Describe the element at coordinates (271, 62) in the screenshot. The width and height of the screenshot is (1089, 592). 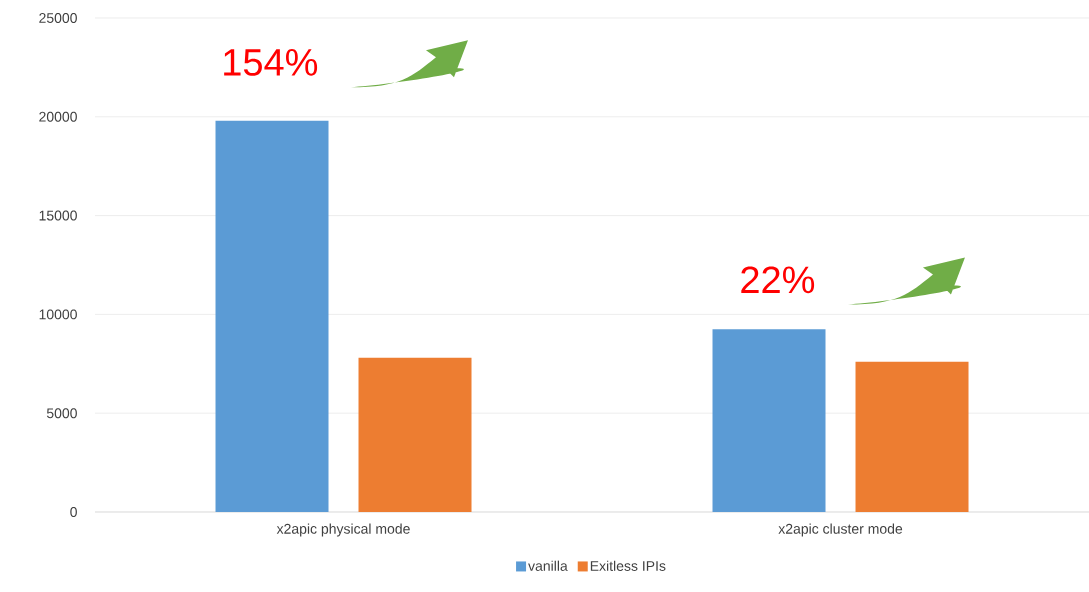
I see `annotation: 154%` at that location.